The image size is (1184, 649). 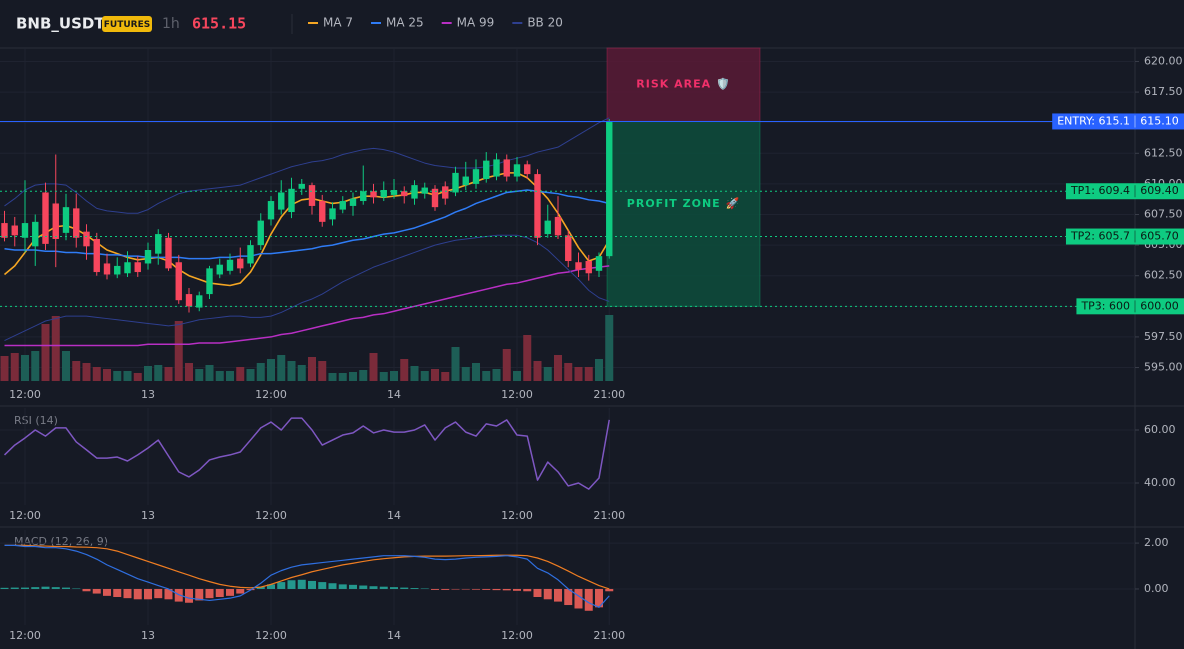 I want to click on level-label: ENTRY: 615.1, so click(x=1093, y=120).